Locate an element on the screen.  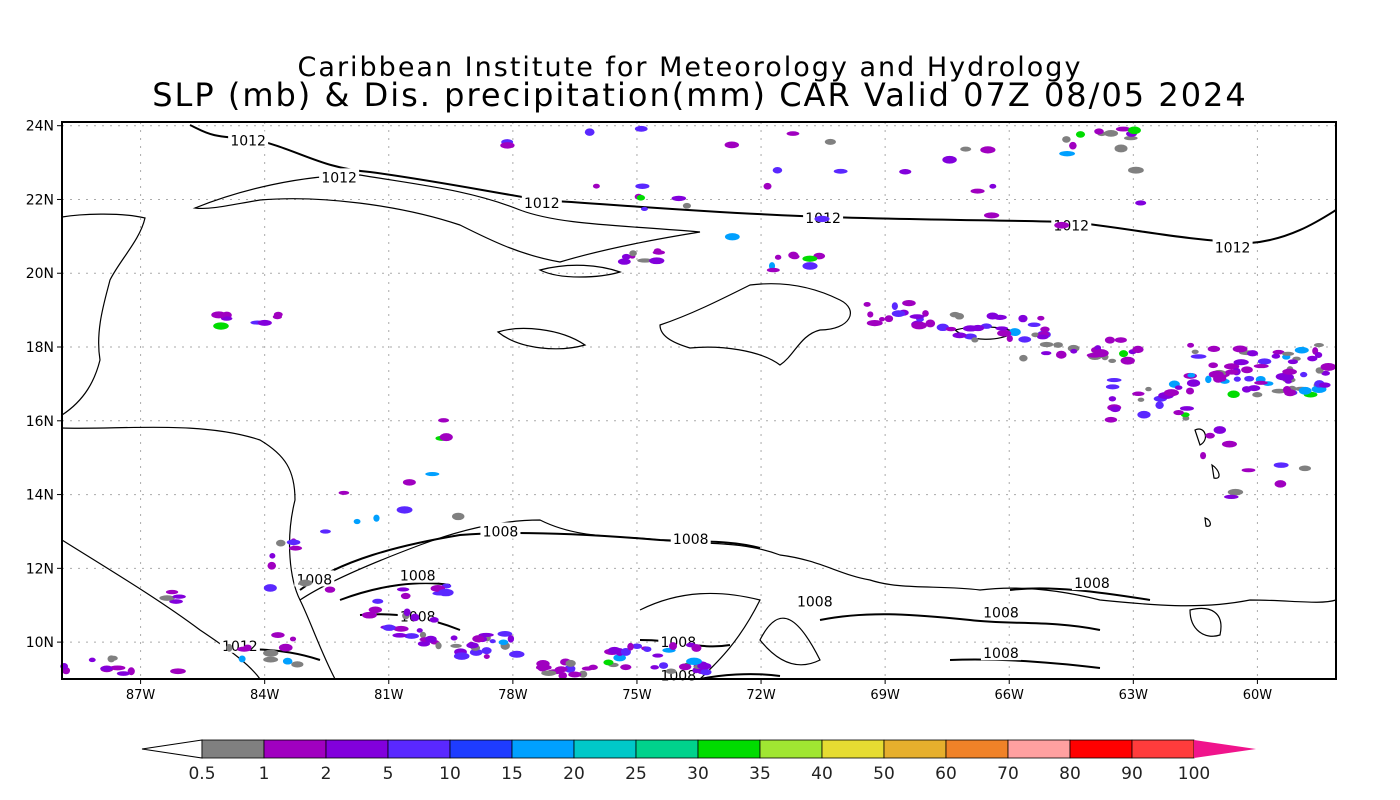
lat-label: 10N is located at coordinates (40, 643).